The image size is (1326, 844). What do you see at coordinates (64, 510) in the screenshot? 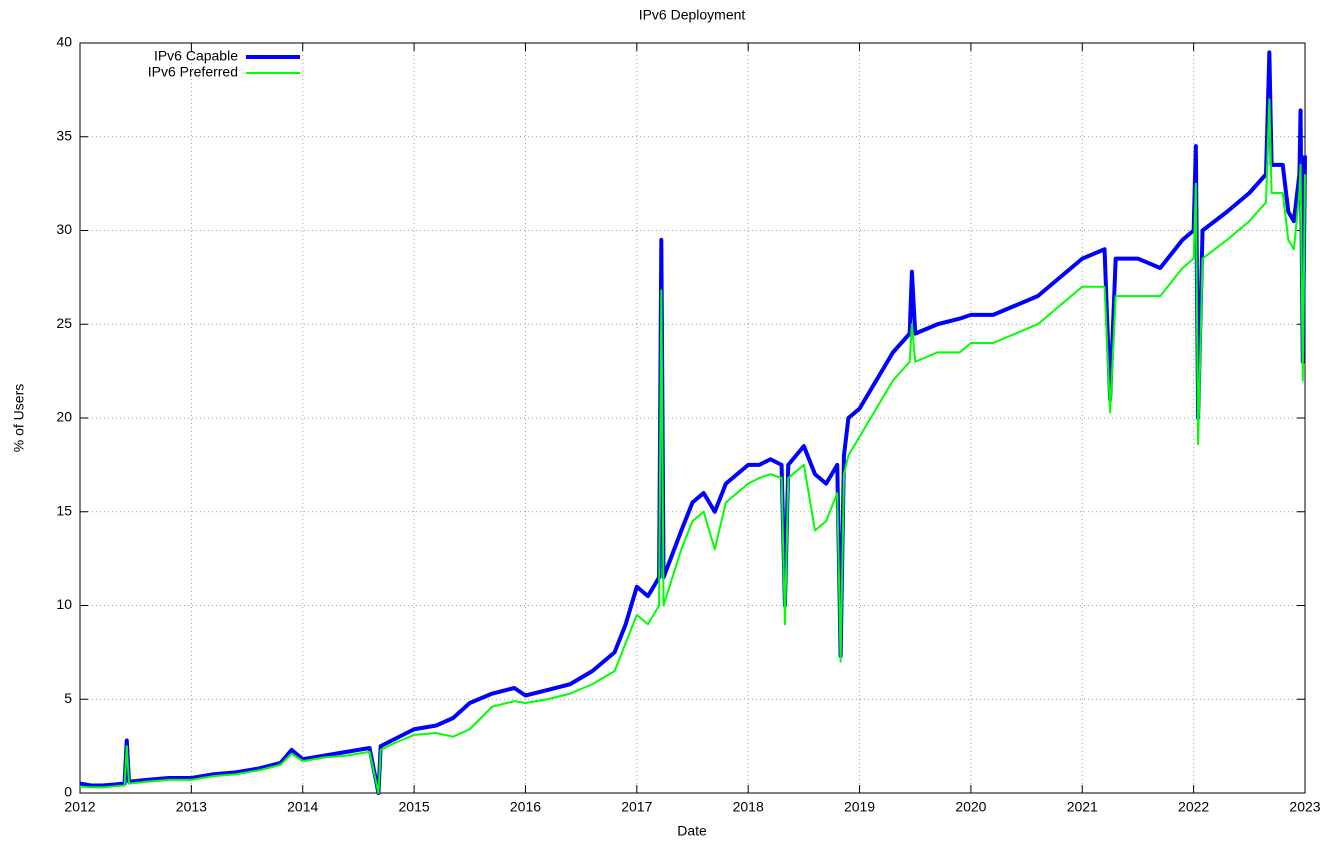
I see `y-tick-label: 15` at bounding box center [64, 510].